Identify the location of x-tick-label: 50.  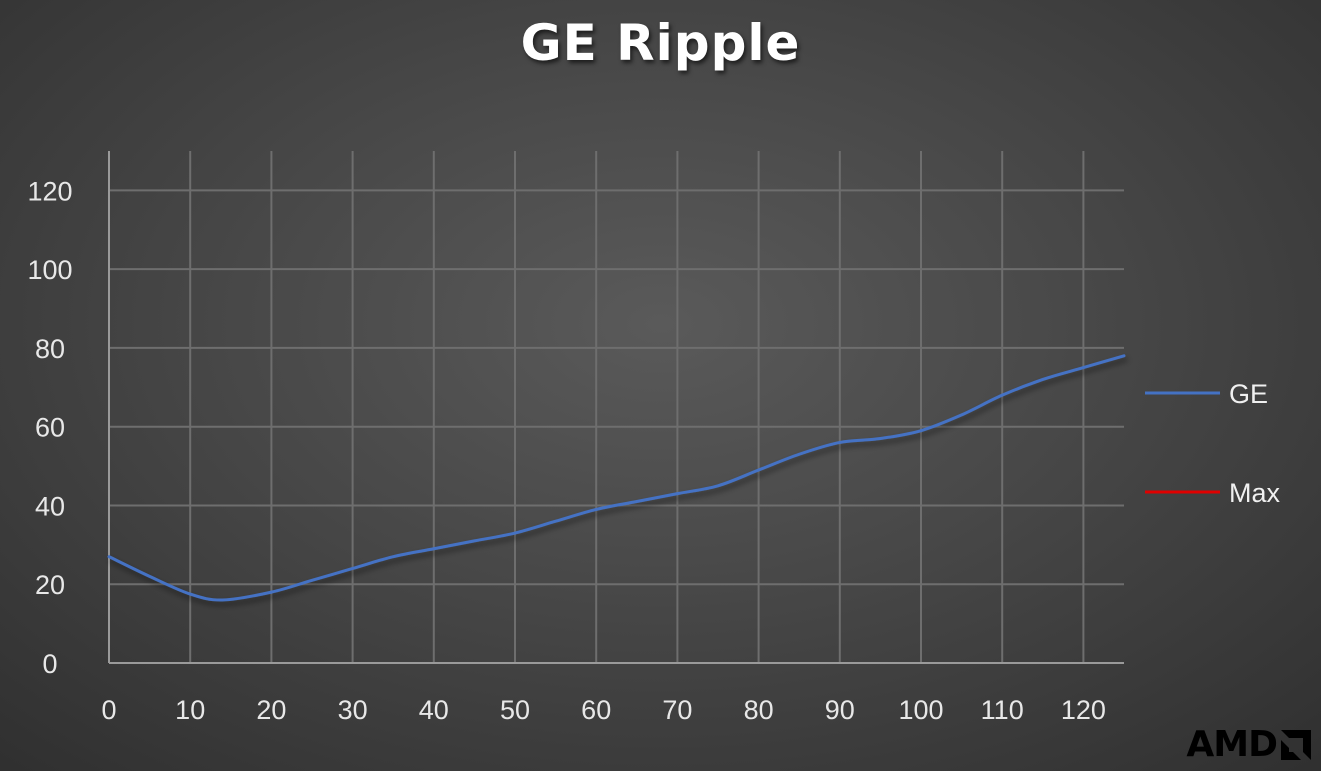
(515, 710).